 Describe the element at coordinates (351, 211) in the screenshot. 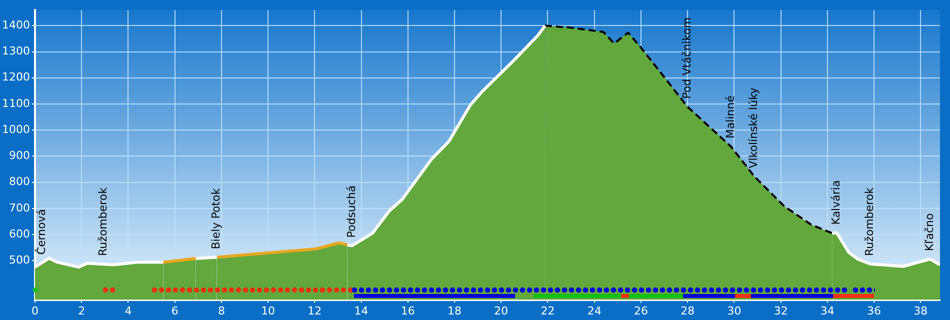

I see `annotation: Podsuchá` at that location.